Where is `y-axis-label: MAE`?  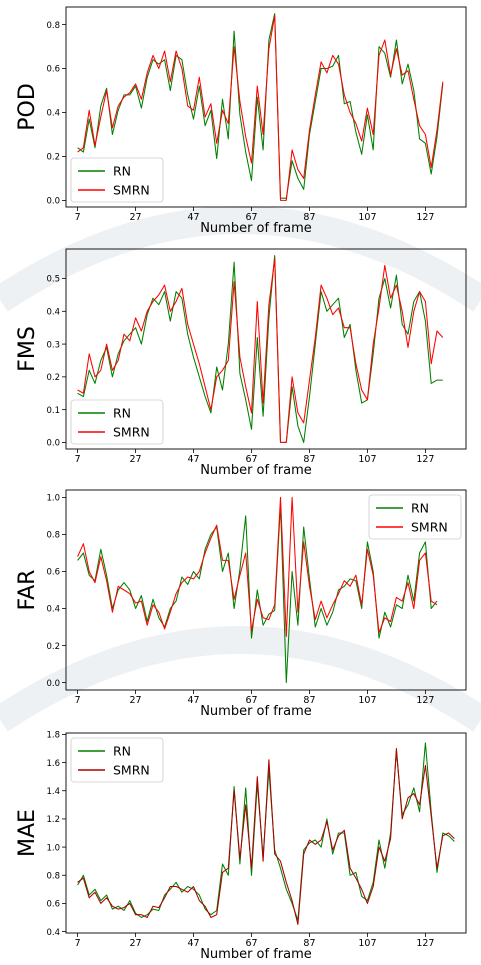 y-axis-label: MAE is located at coordinates (27, 833).